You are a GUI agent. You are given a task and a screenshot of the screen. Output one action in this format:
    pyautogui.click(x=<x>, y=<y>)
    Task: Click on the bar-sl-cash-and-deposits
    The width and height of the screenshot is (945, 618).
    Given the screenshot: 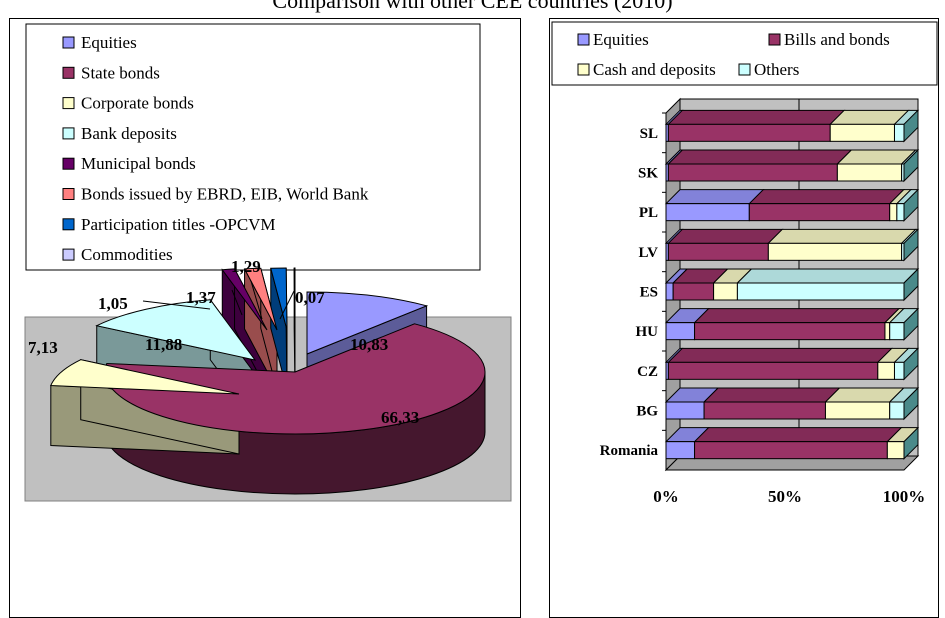 What is the action you would take?
    pyautogui.click(x=862, y=132)
    